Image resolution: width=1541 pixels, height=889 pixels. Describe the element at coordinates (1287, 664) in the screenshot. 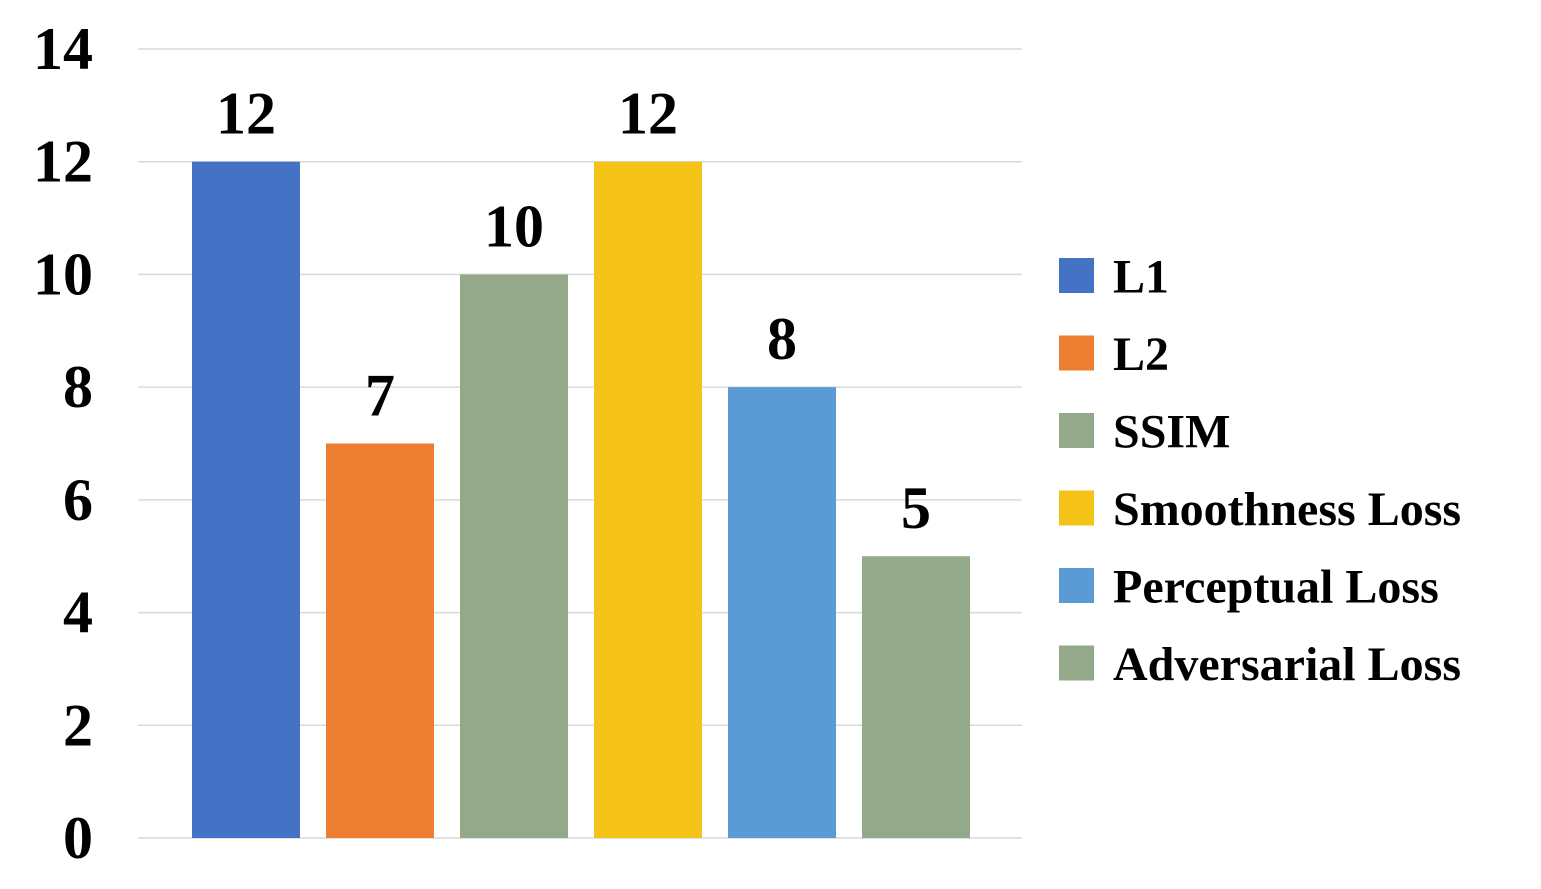

I see `legend-label-adversarial-loss: Adversarial Loss` at that location.